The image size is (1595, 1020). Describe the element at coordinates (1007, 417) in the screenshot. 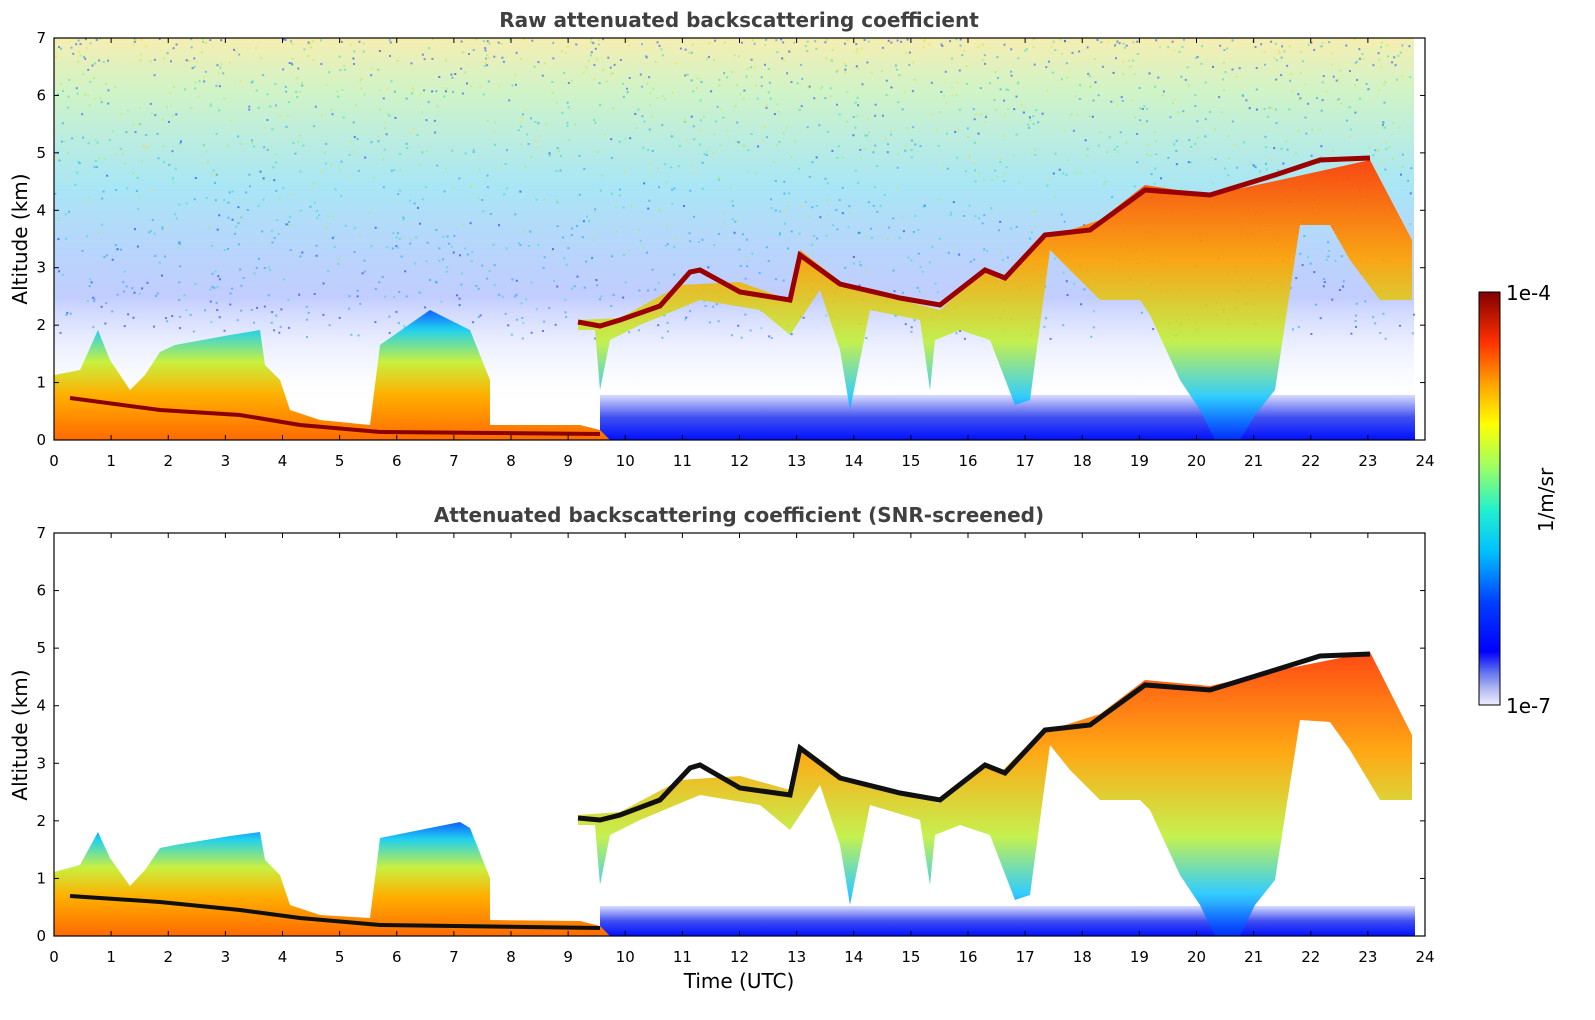

I see `raw-surface-noise-band` at that location.